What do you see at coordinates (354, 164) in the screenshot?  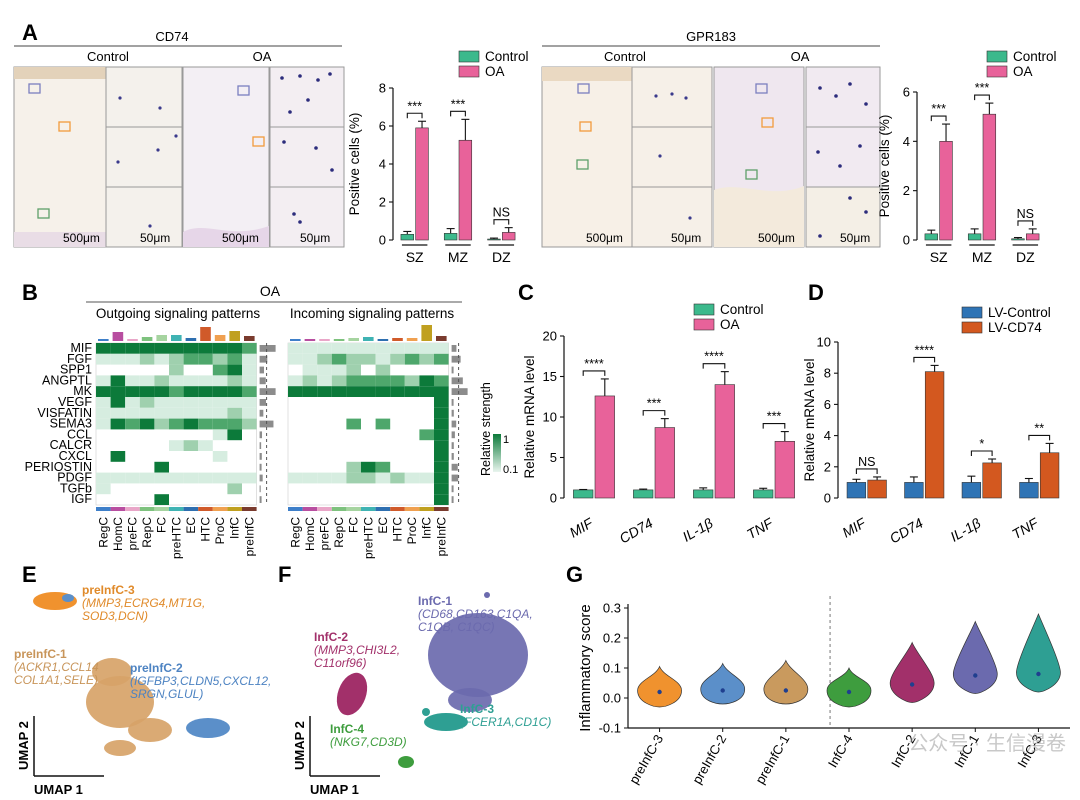 I see `y-axis-title: Positive cells (%)` at bounding box center [354, 164].